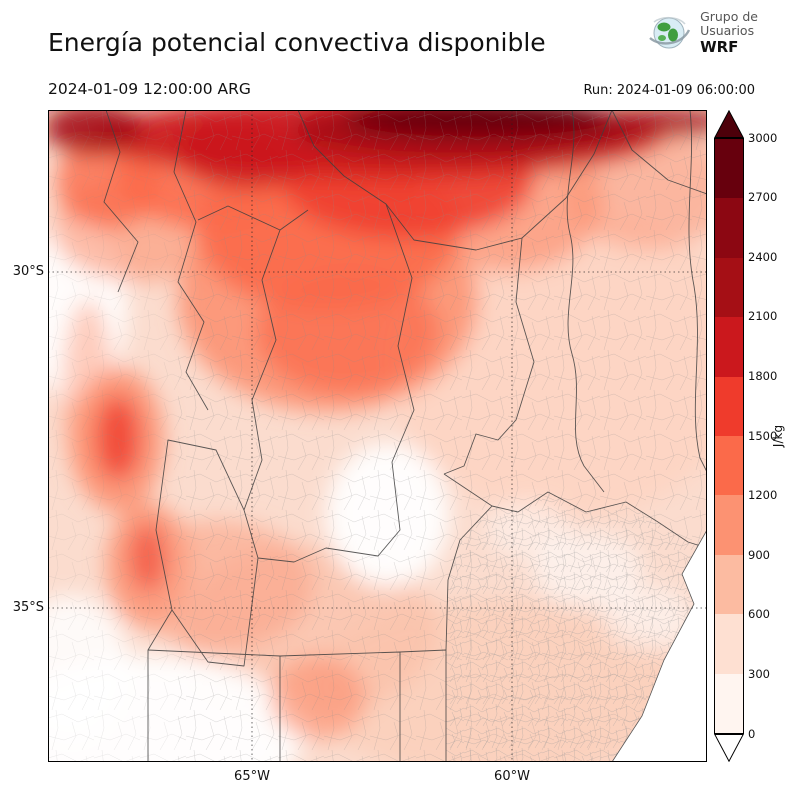 This screenshot has width=800, height=800. I want to click on logo-line-3: WRF, so click(719, 46).